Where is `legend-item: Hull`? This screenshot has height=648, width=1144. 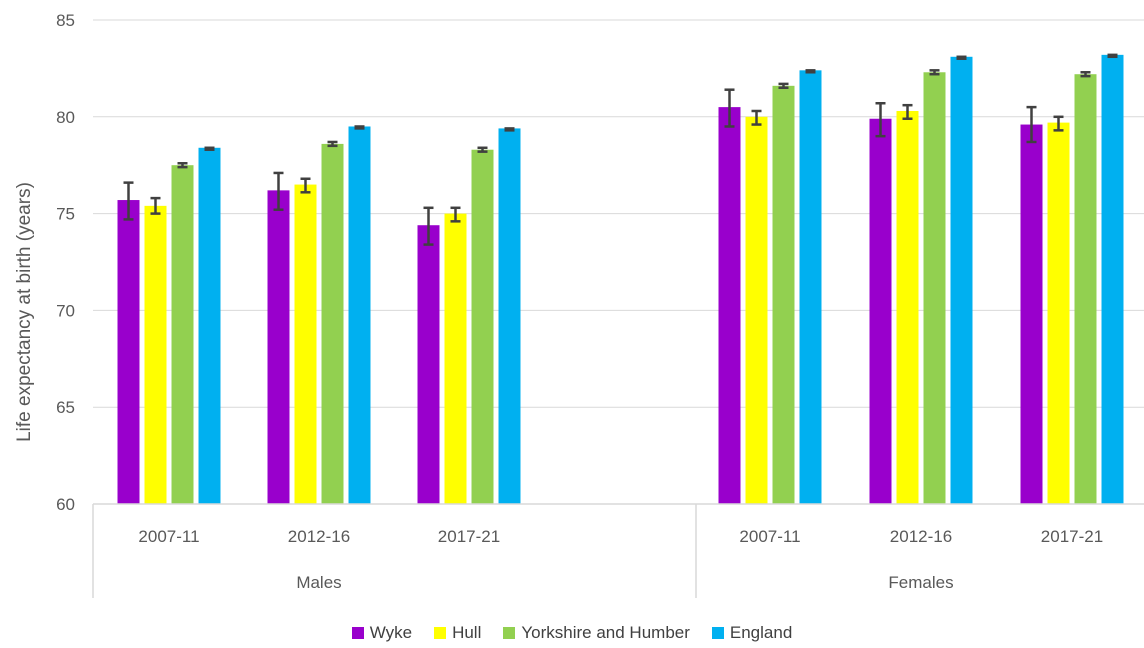
legend-item: Hull is located at coordinates (457, 633).